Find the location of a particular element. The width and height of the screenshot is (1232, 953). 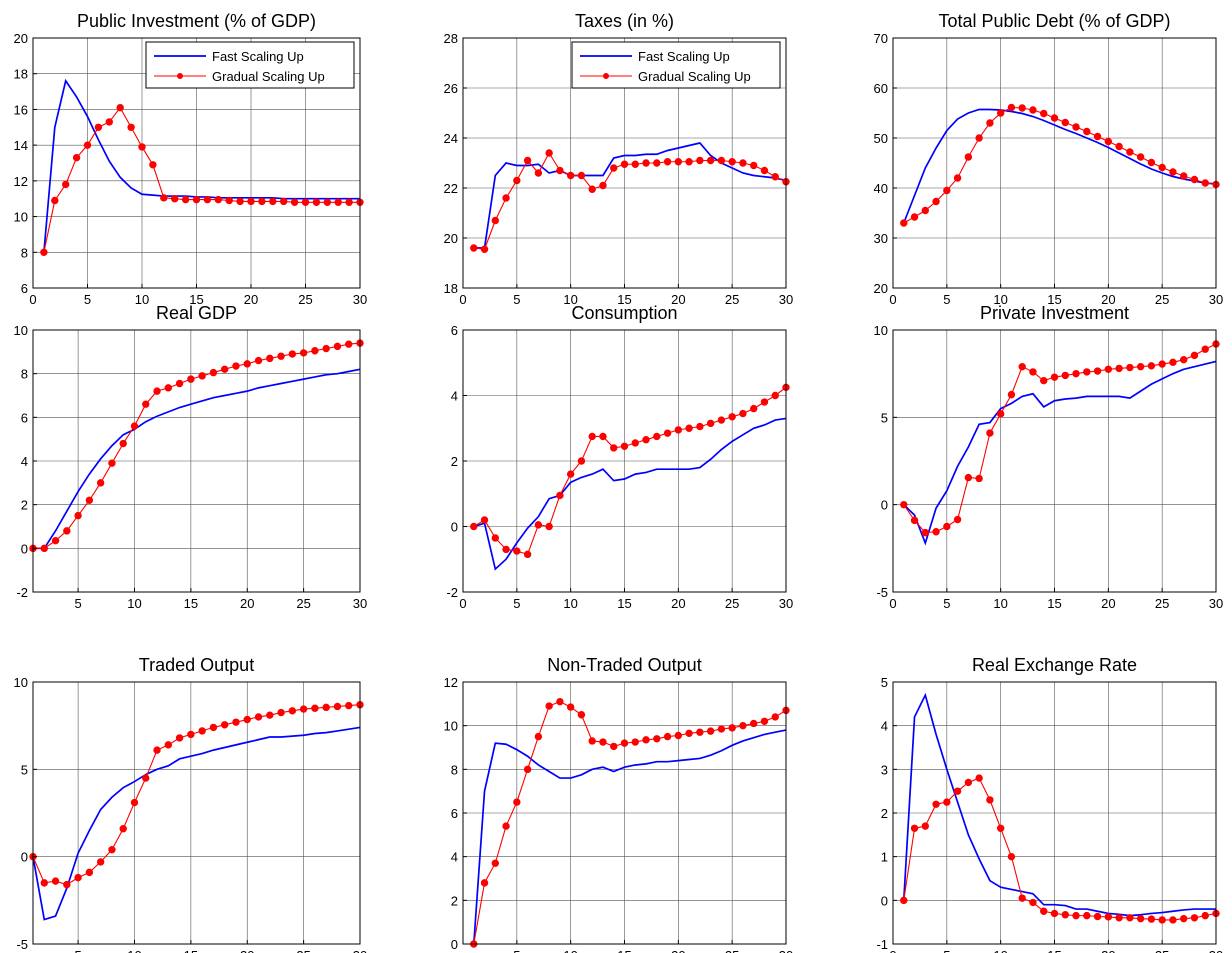

chart-title: Private Investment is located at coordinates (1054, 313).